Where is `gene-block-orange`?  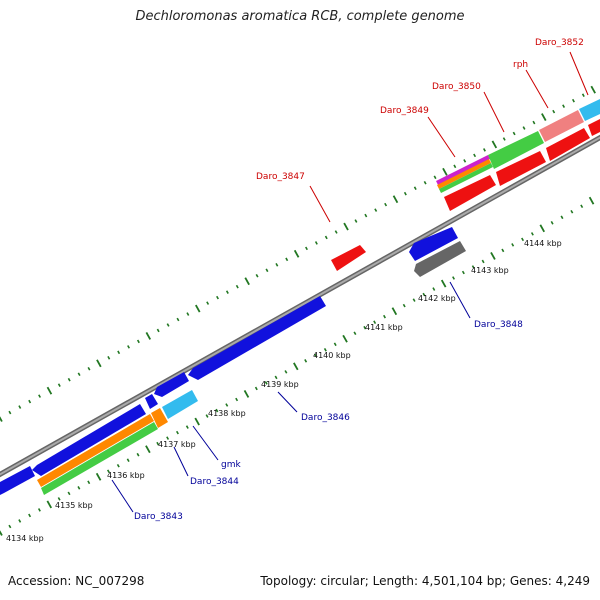
gene-block-orange is located at coordinates (95, 450).